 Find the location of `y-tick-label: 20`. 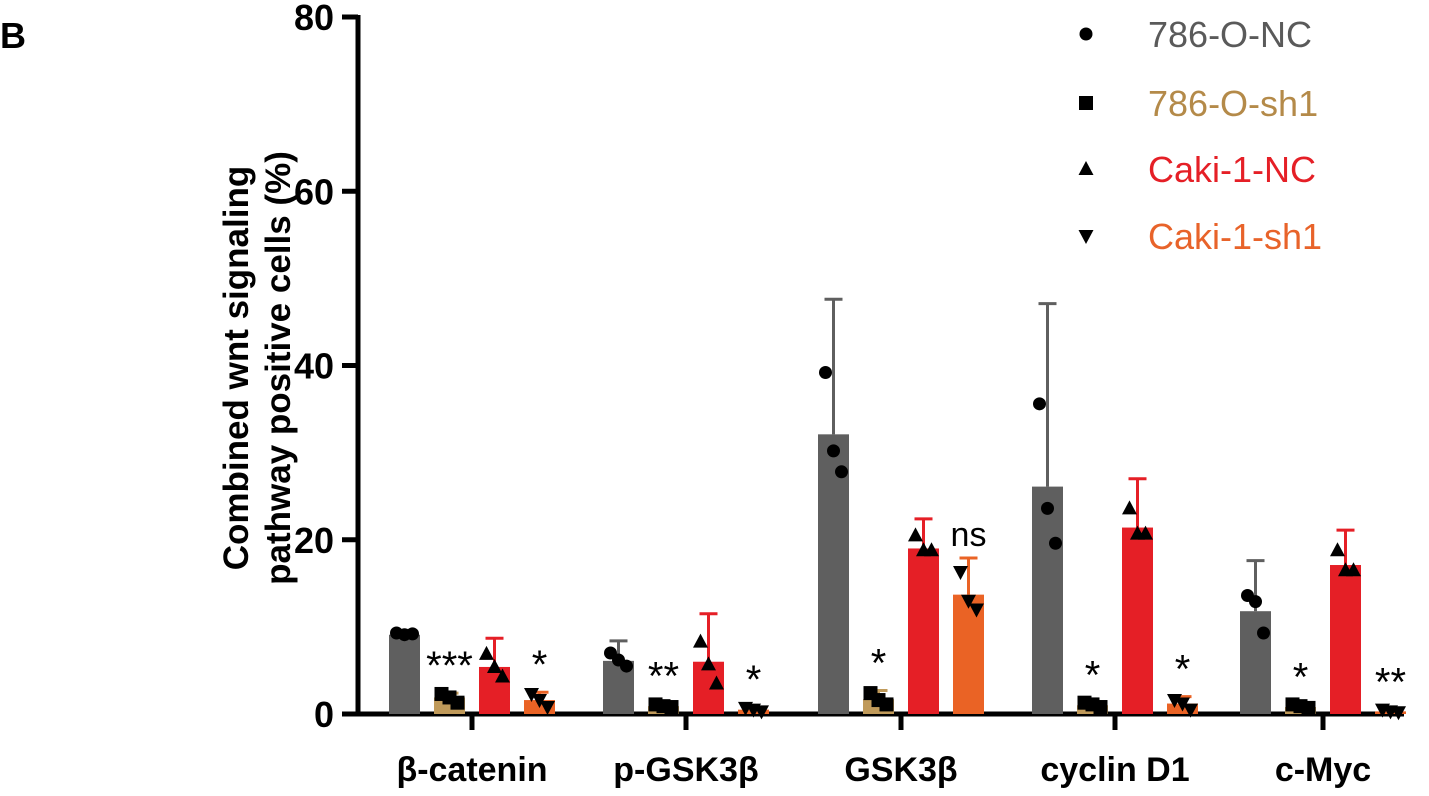

y-tick-label: 20 is located at coordinates (314, 540).